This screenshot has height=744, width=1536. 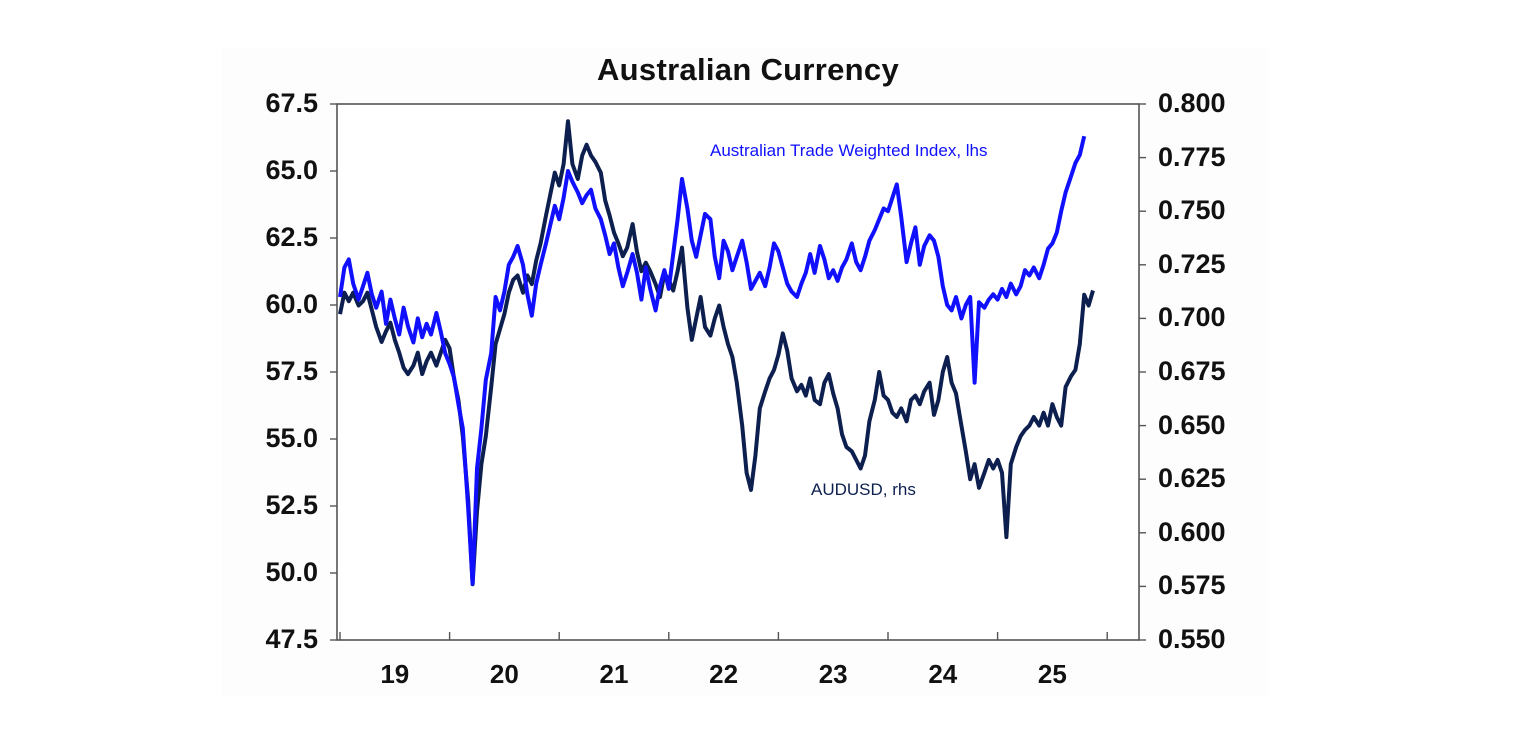 I want to click on right-axis-label: 0.600, so click(x=1192, y=531).